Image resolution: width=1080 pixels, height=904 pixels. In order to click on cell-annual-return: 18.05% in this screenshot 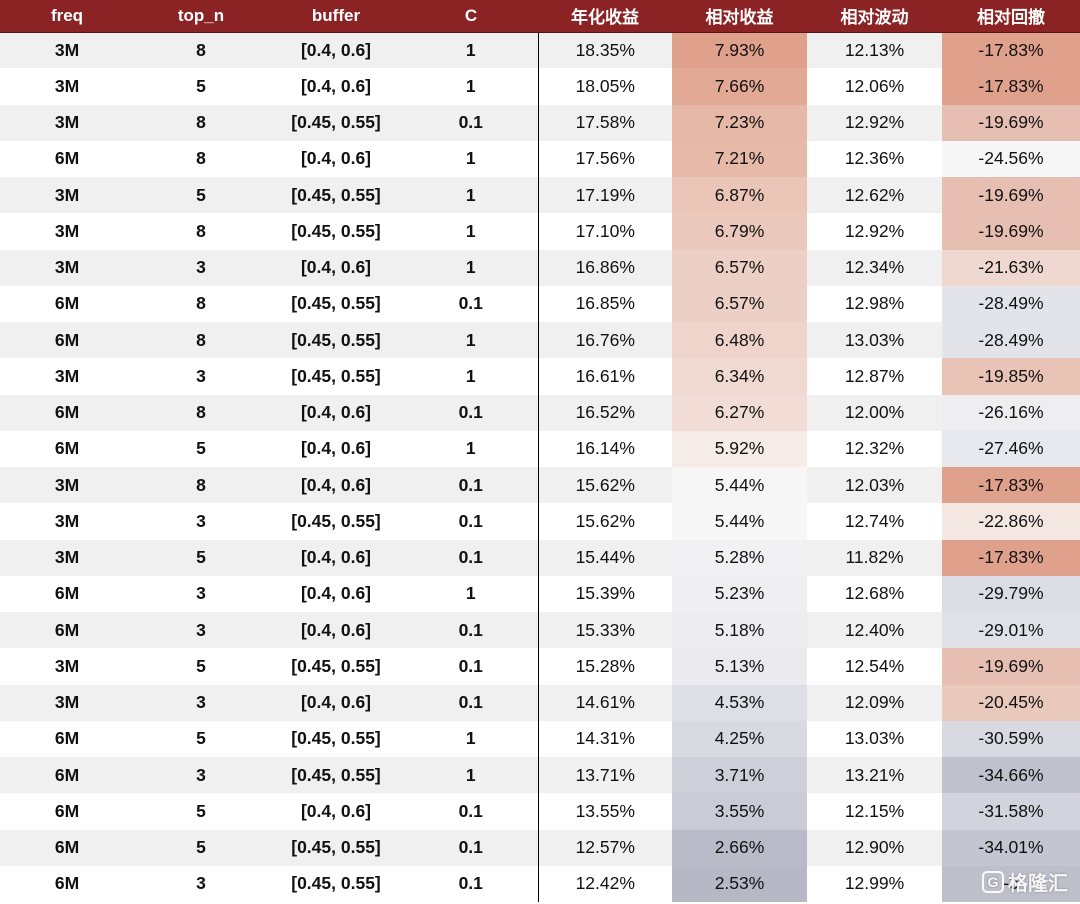, I will do `click(604, 86)`.